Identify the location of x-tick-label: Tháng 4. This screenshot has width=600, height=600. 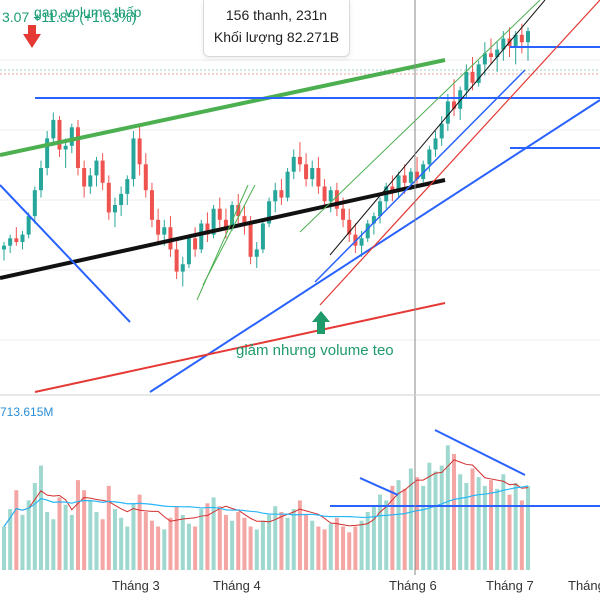
(237, 585).